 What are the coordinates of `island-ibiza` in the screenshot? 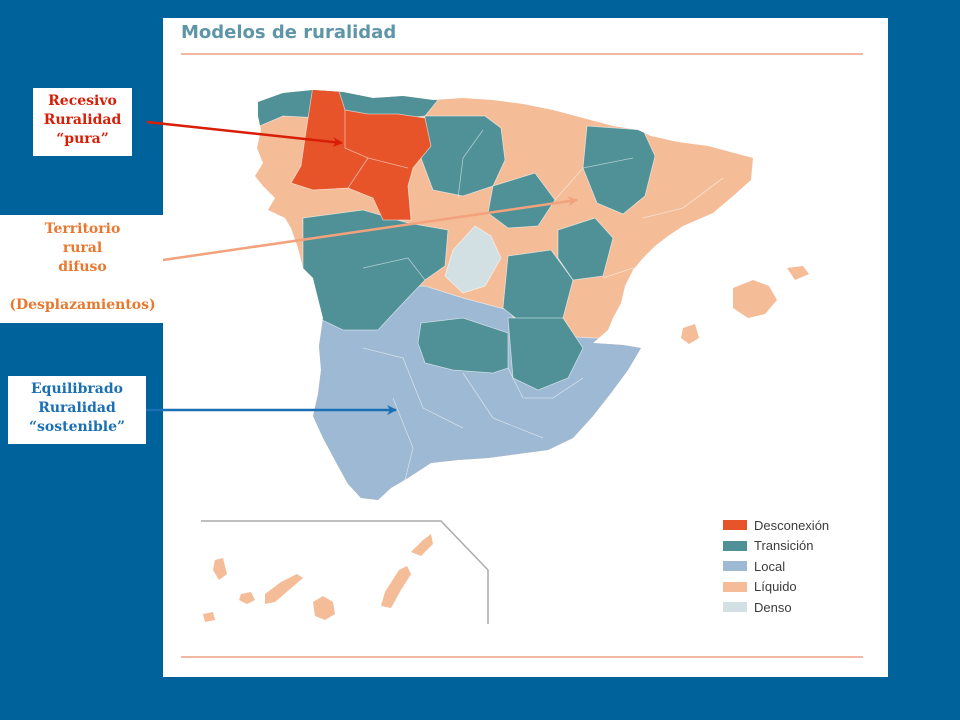 It's located at (690, 334).